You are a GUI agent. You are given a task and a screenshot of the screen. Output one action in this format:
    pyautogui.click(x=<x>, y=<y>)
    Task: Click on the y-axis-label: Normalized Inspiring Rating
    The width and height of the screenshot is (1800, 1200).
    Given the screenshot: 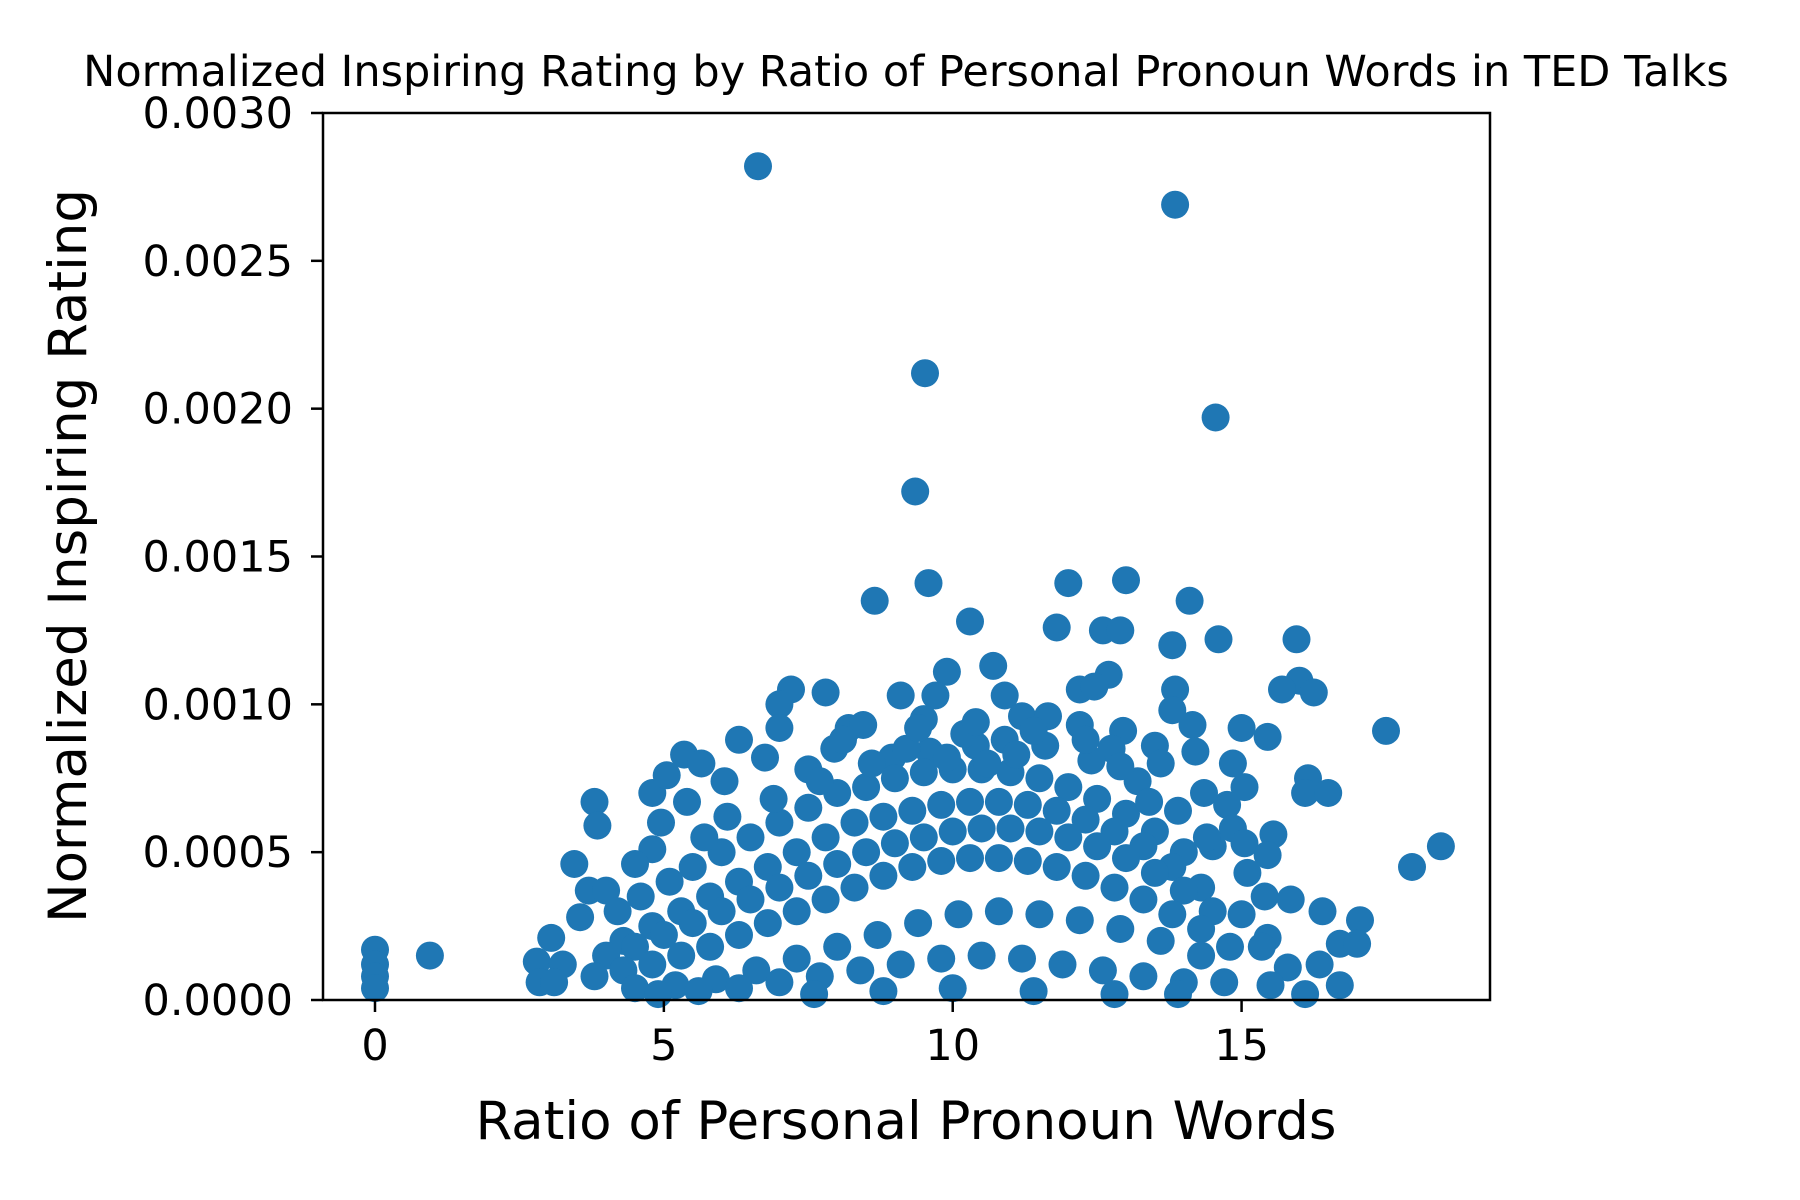 What is the action you would take?
    pyautogui.click(x=68, y=556)
    